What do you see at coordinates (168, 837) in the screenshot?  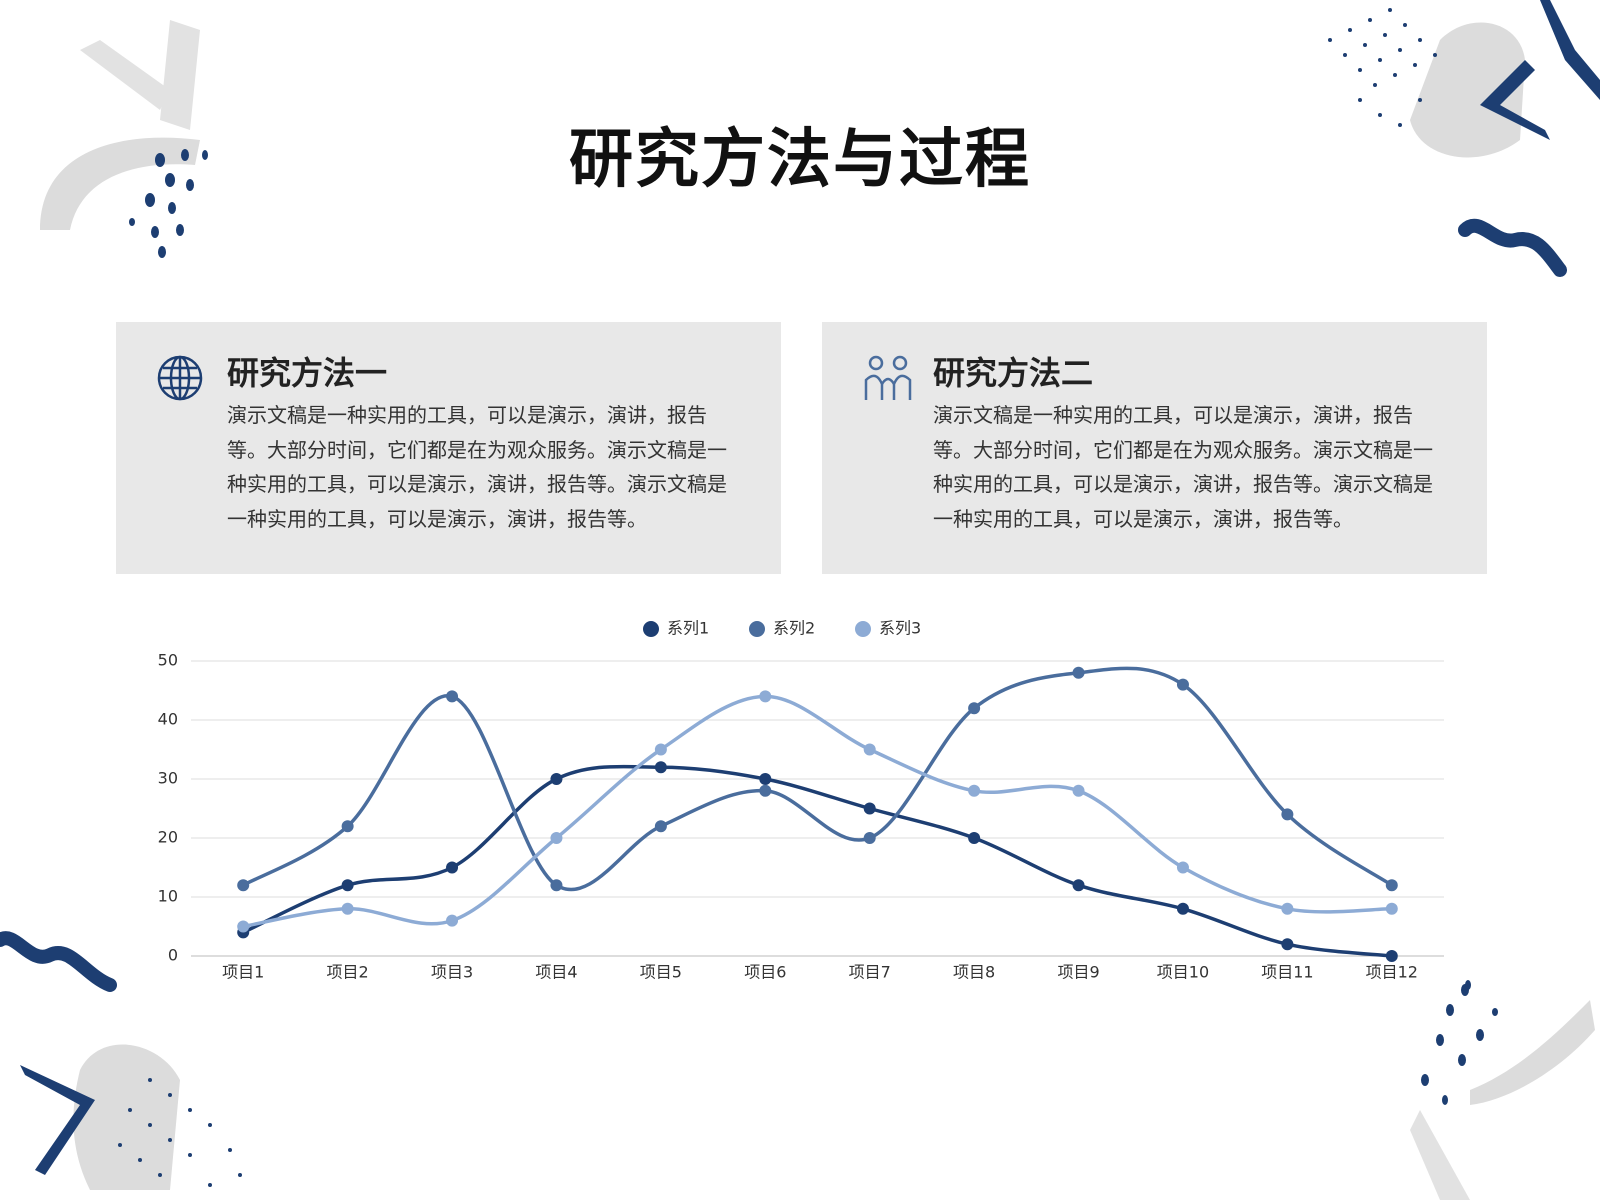 I see `y-tick-label: 20` at bounding box center [168, 837].